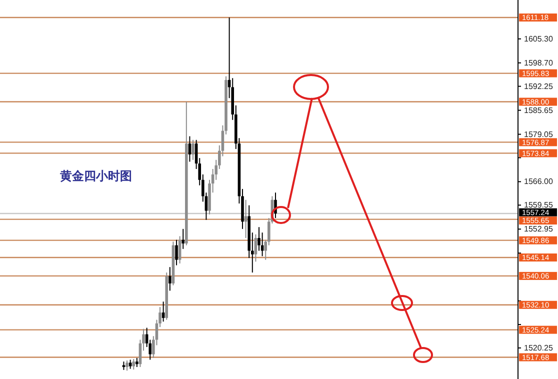 The width and height of the screenshot is (558, 379). I want to click on y-tick-label: 1605.30, so click(539, 39).